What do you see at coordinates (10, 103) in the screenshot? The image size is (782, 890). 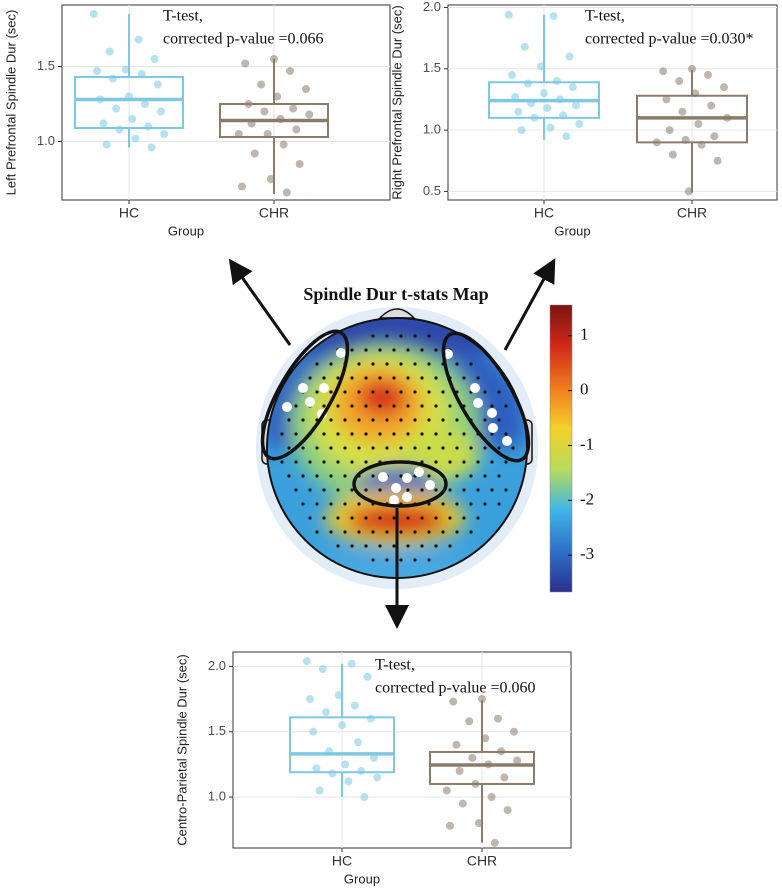 I see `y-axis-title: Left Prefrontal Spindle Dur (sec)` at bounding box center [10, 103].